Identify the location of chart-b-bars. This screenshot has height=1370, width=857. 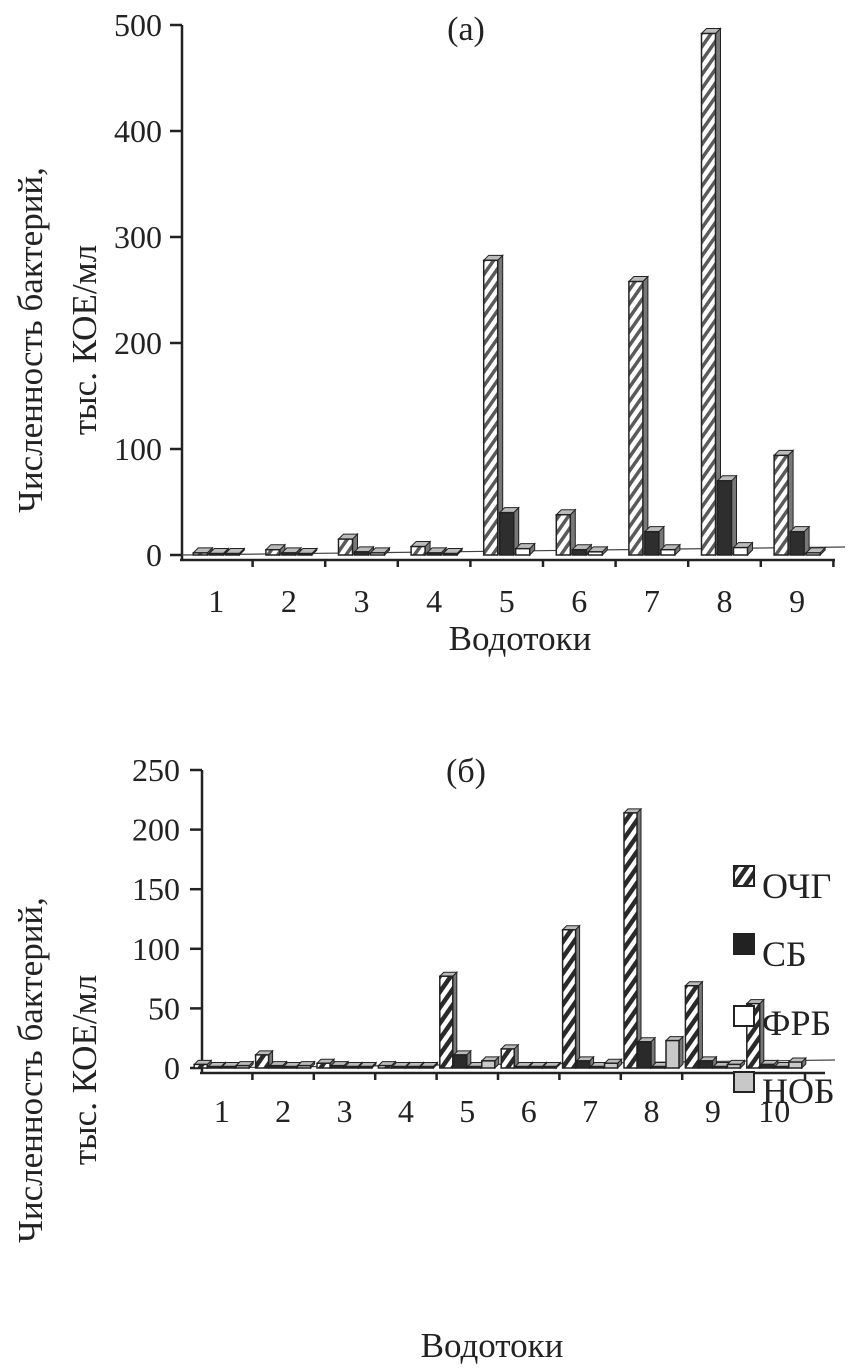
(500, 938).